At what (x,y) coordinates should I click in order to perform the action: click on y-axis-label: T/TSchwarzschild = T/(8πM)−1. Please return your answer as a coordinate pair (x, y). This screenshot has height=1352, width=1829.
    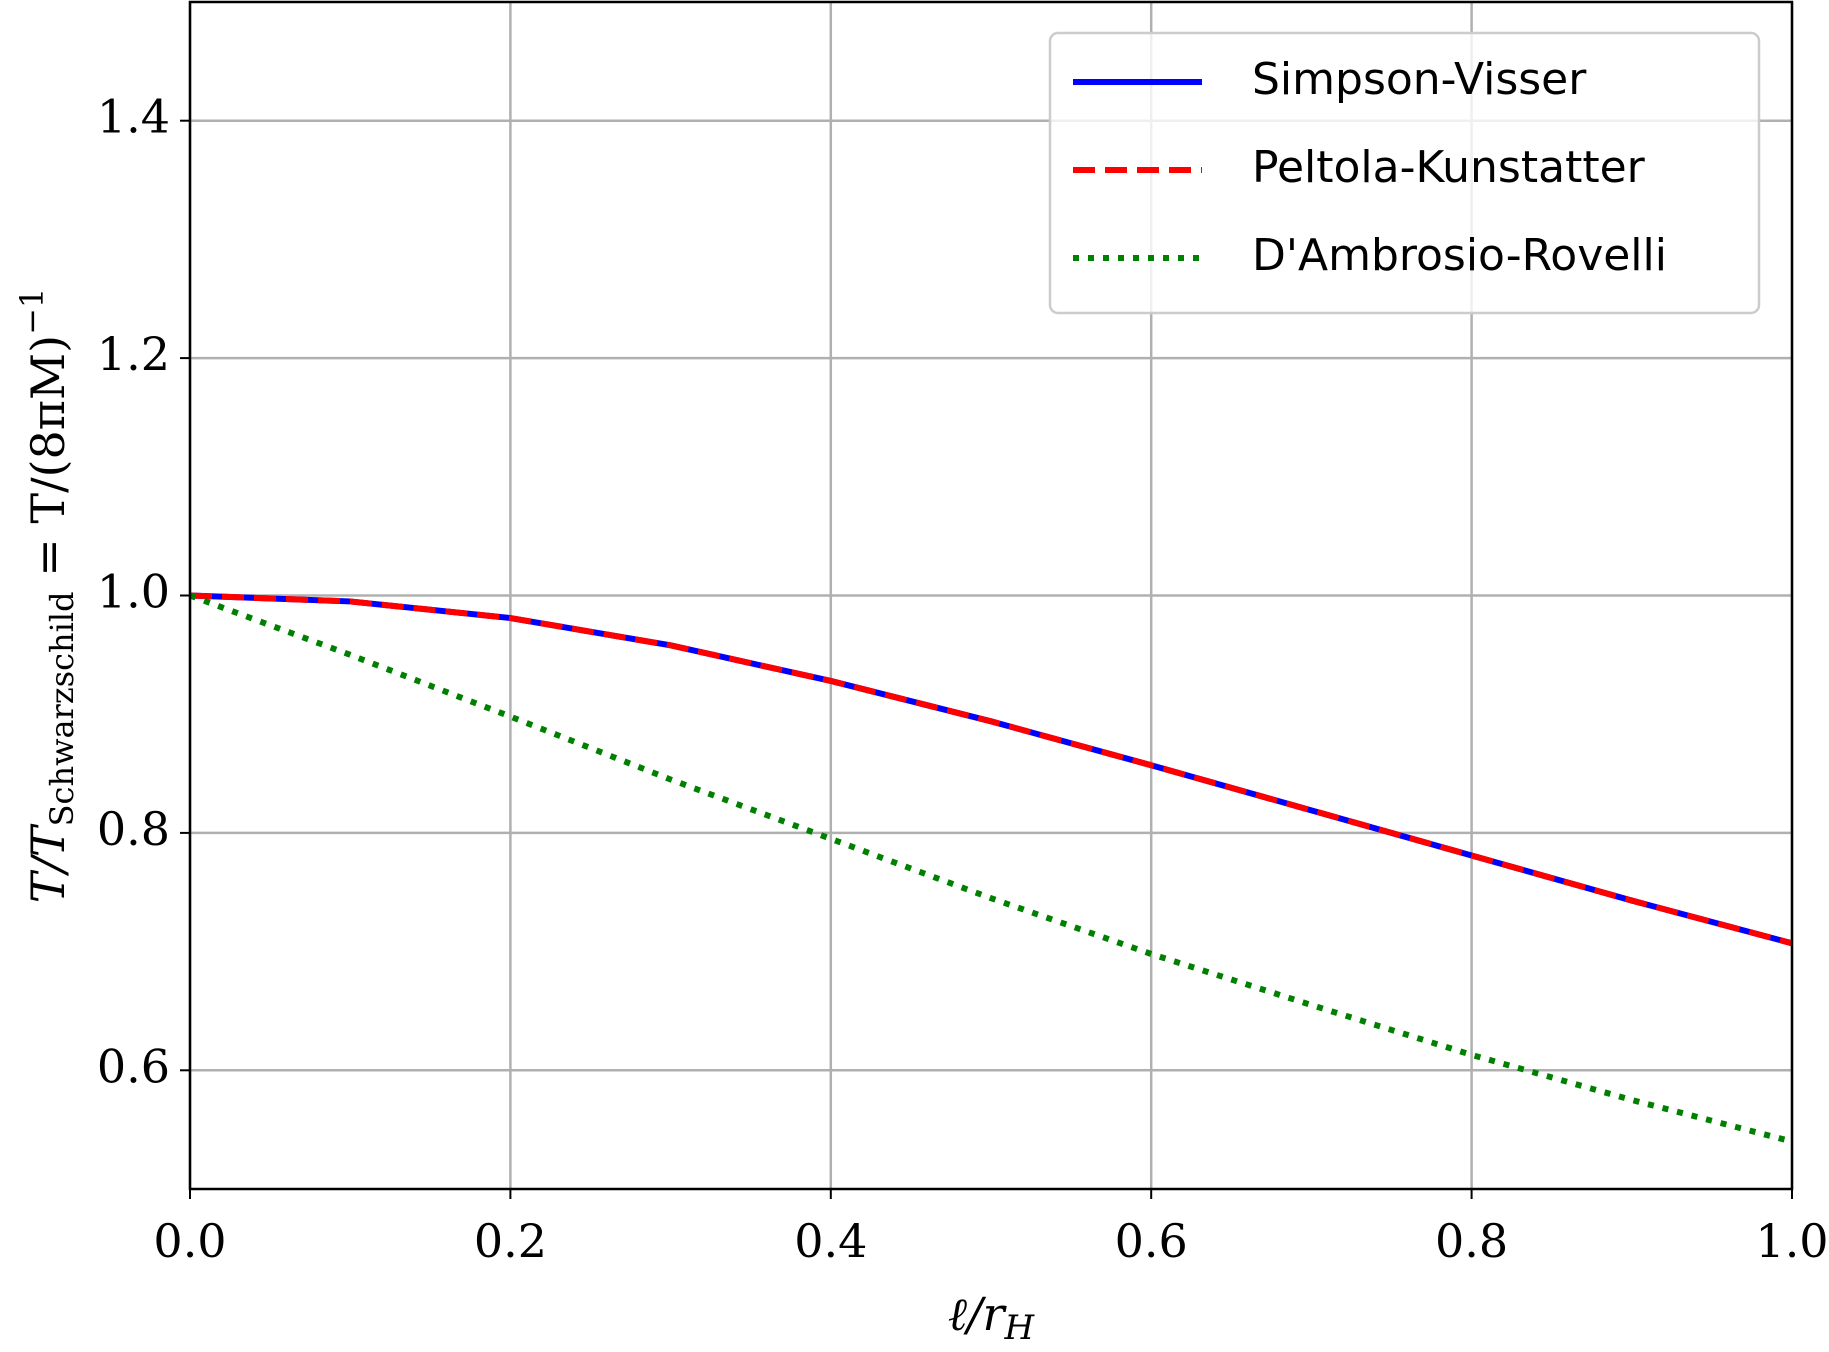
    Looking at the image, I should click on (47, 596).